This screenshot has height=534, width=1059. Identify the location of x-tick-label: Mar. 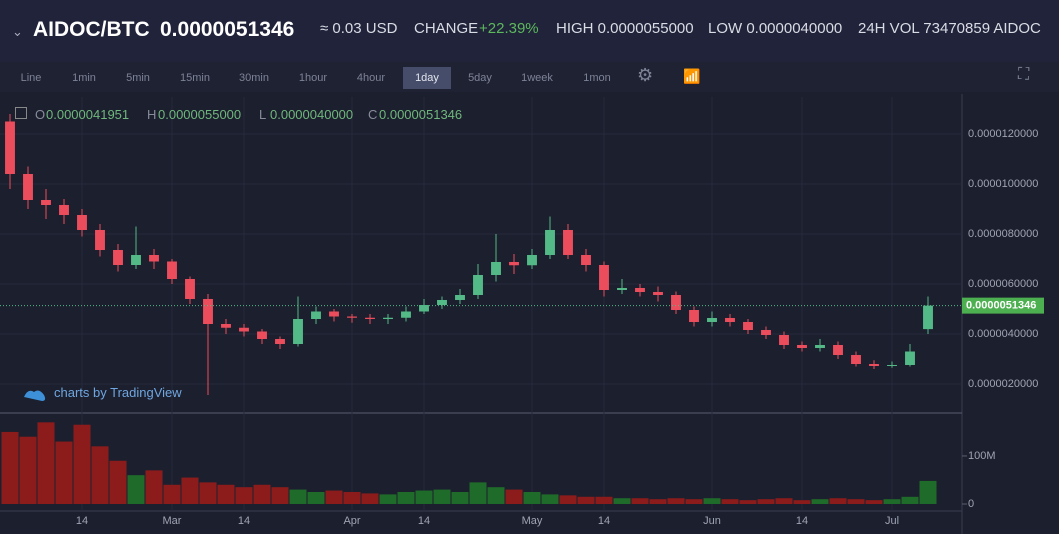
(172, 521).